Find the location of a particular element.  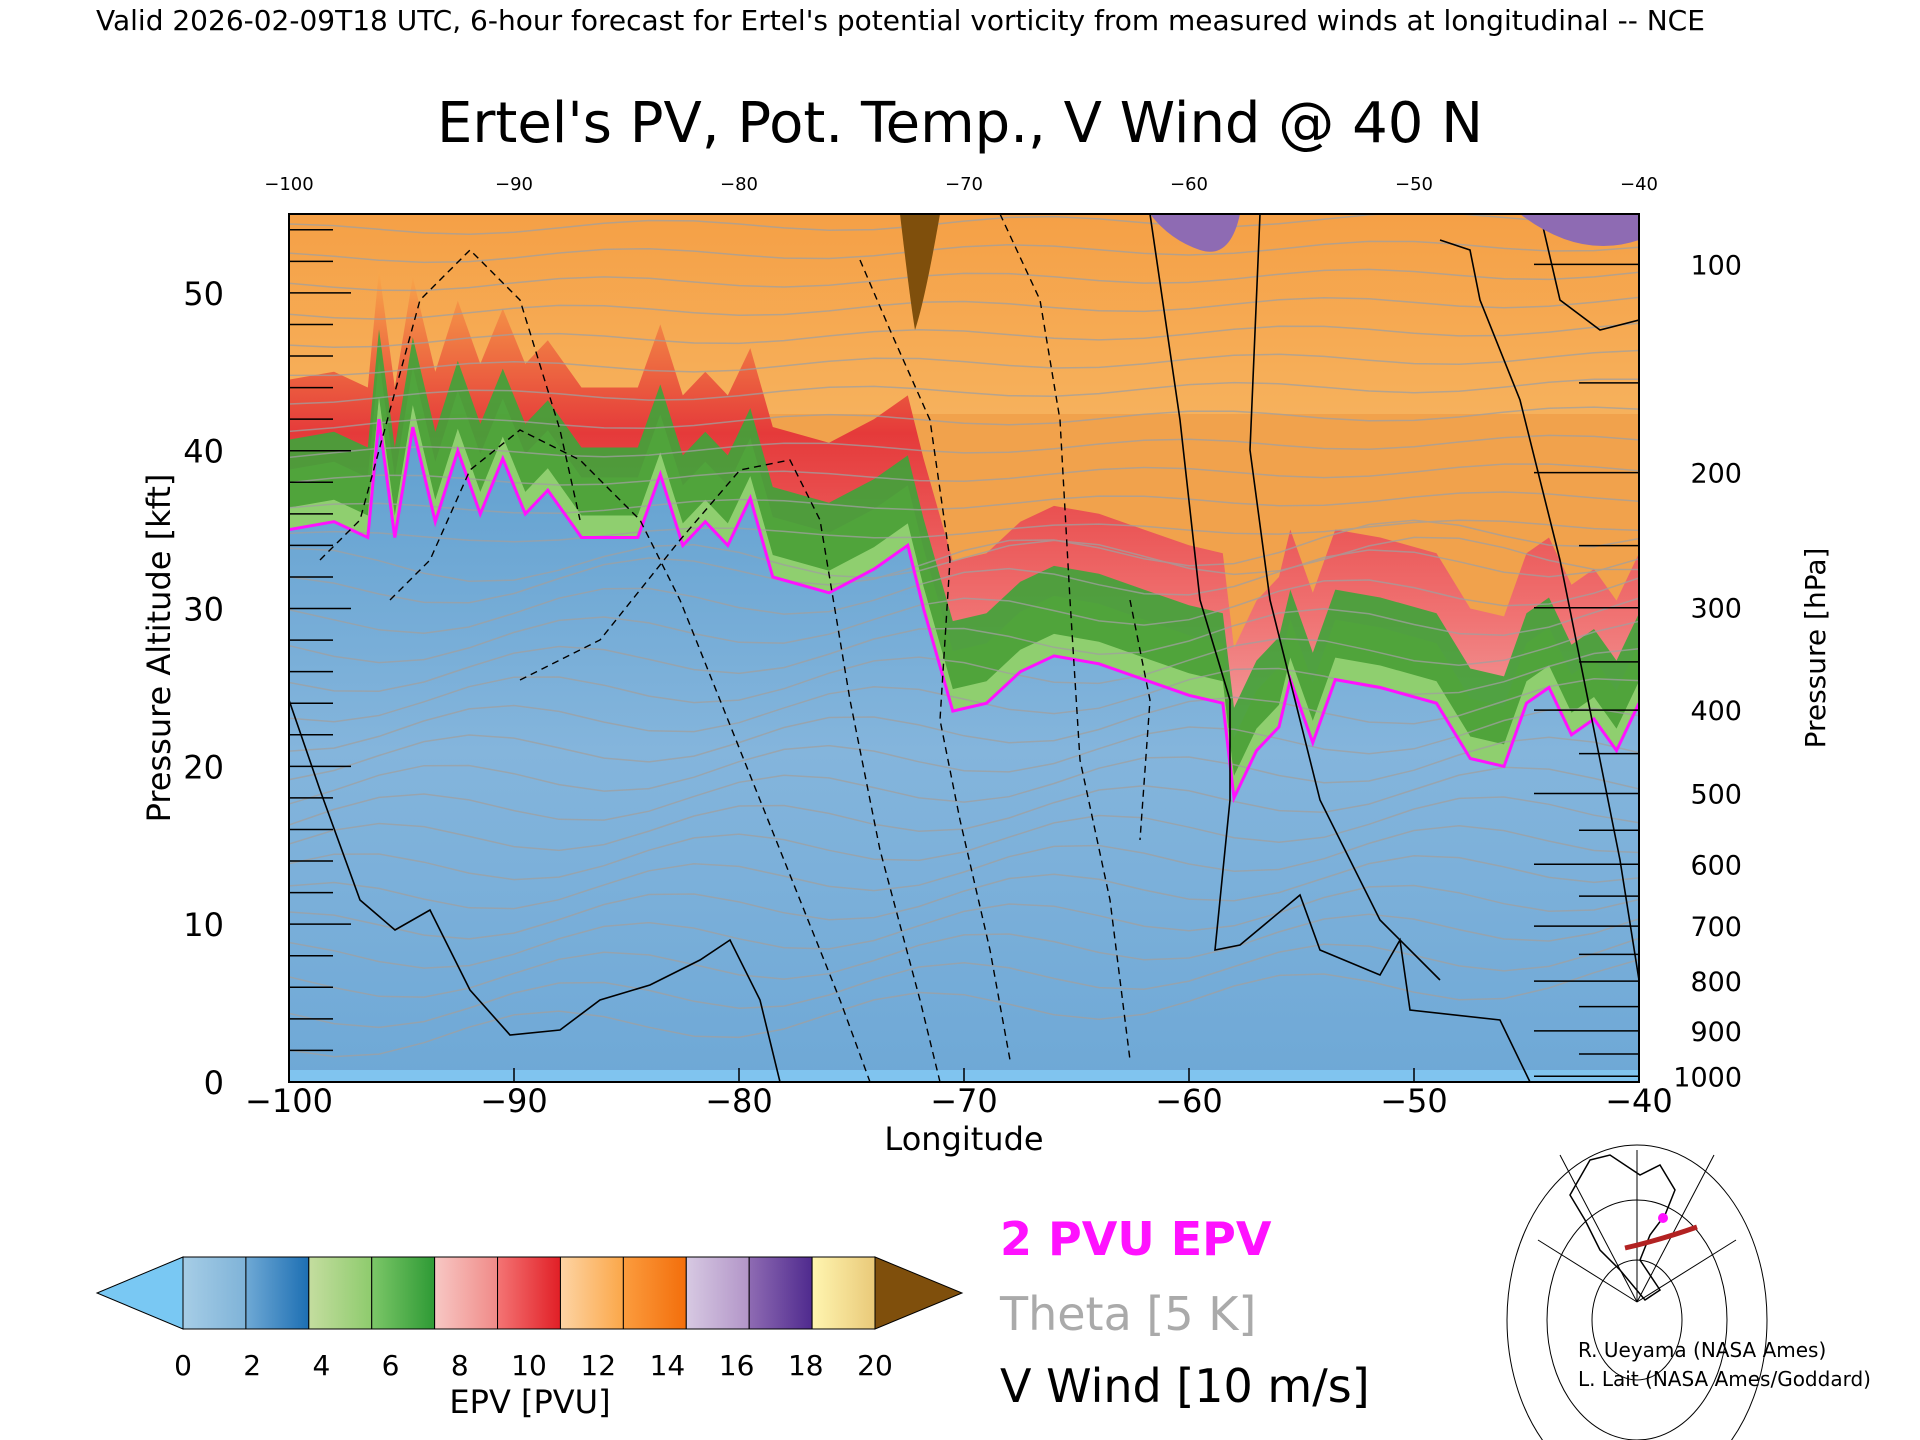

pressure-tick-label: 200 is located at coordinates (1716, 474).